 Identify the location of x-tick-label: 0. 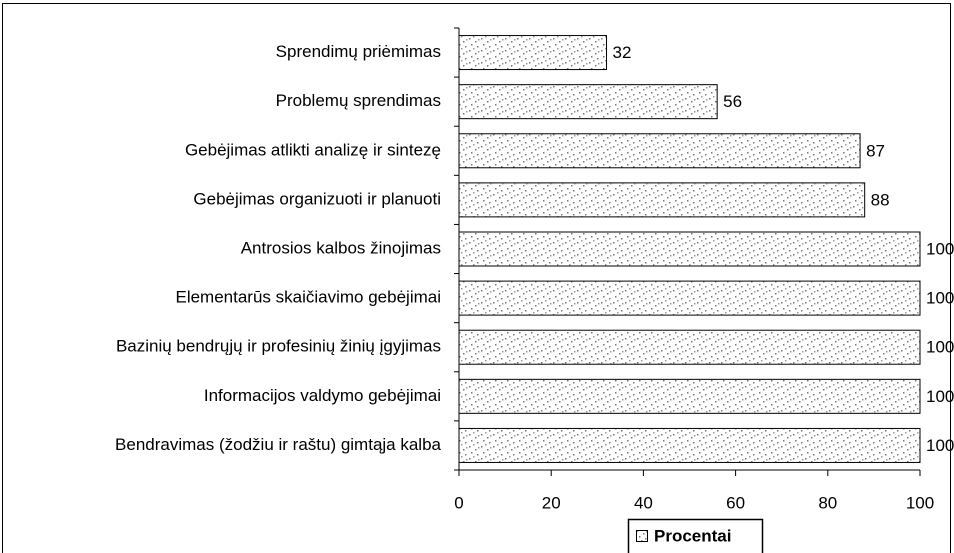
(458, 502).